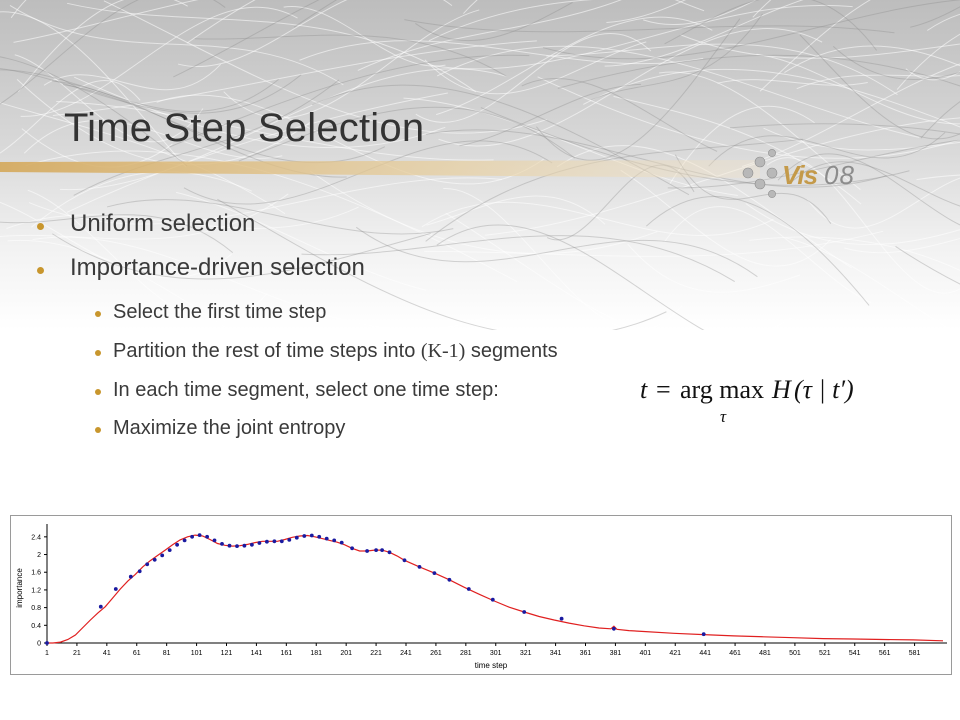 The image size is (960, 720). Describe the element at coordinates (586, 653) in the screenshot. I see `x-tick-label: 361` at that location.